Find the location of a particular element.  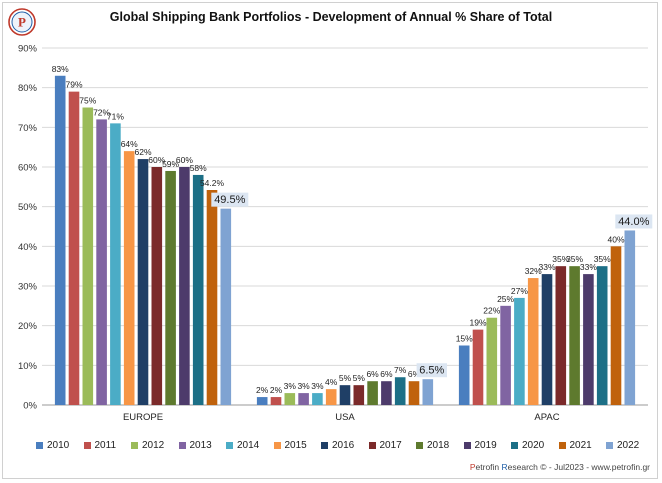

legend-item: 2018 is located at coordinates (432, 445).